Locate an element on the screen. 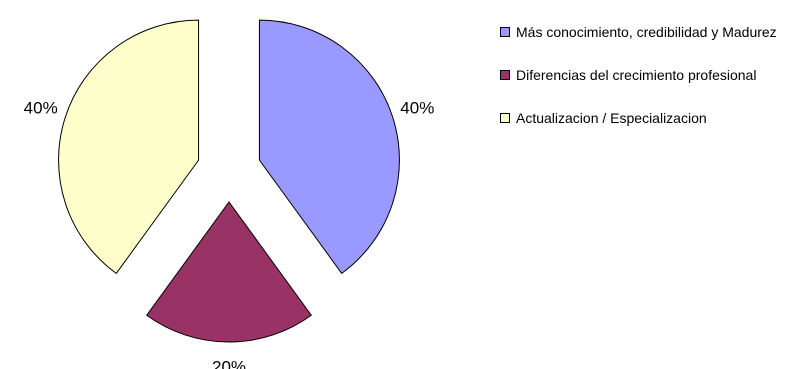  data-label-actualizacion: 40% is located at coordinates (41, 107).